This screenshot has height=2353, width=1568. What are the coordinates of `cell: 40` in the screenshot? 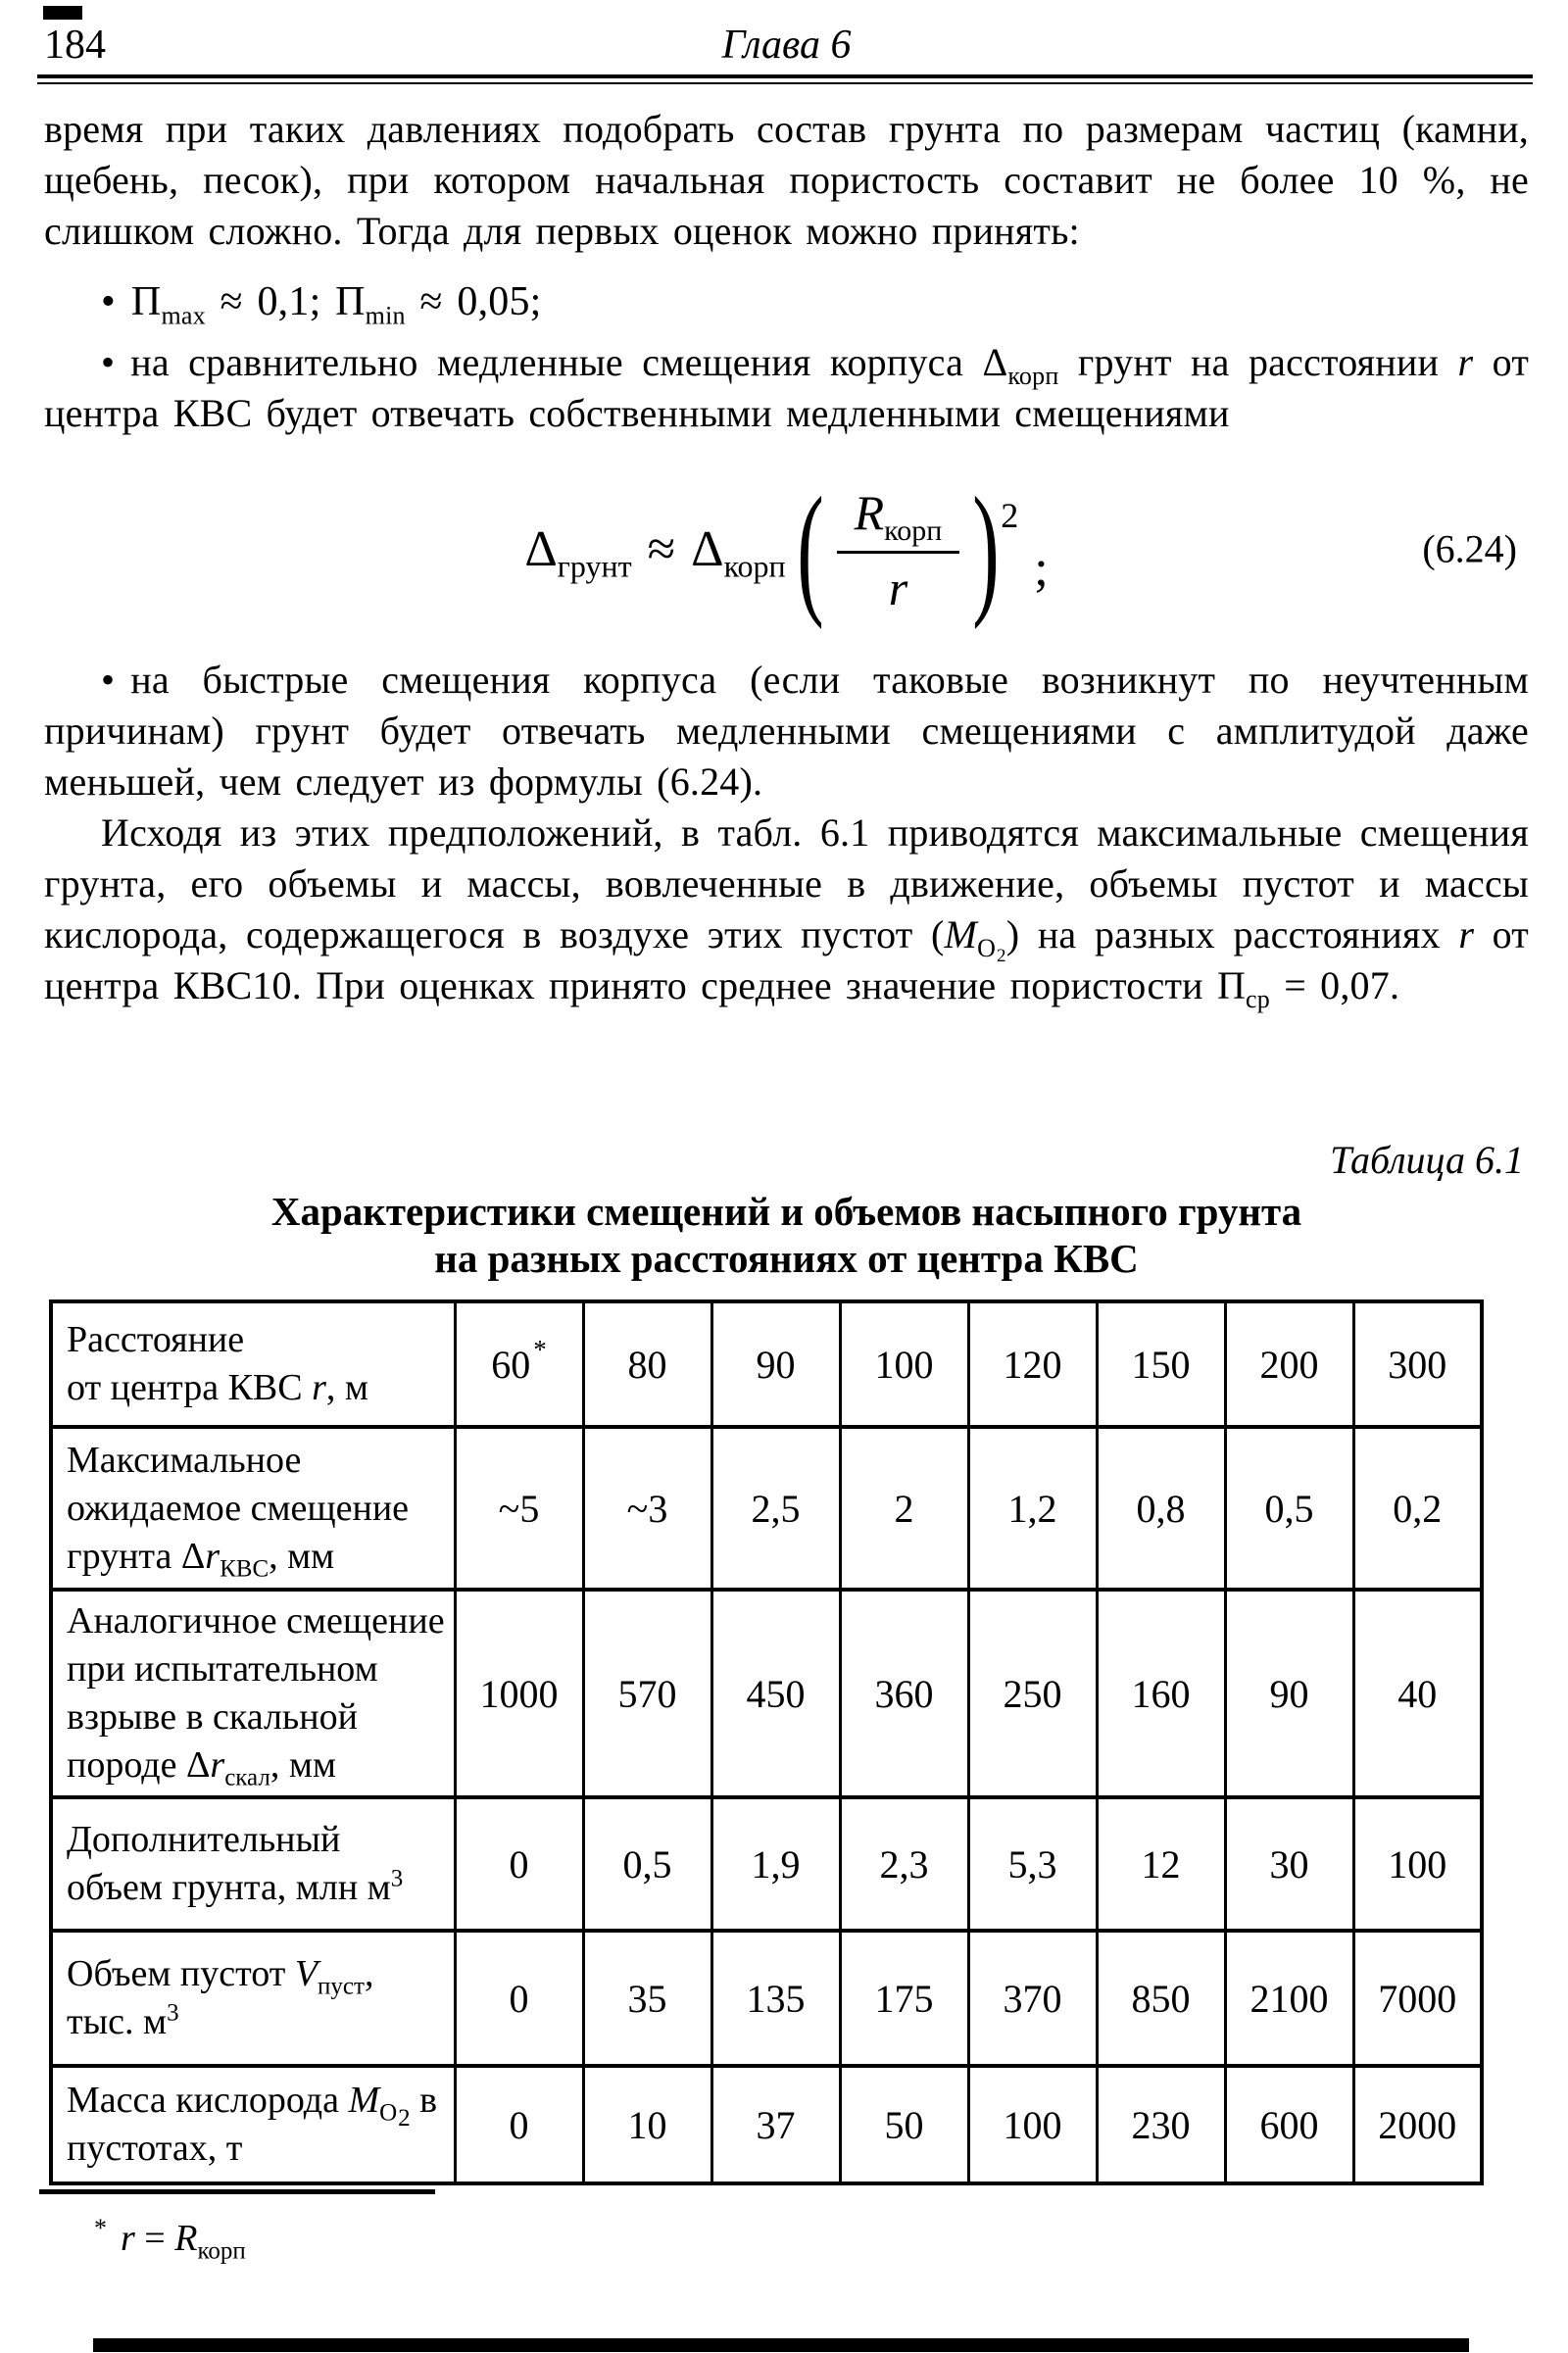 It's located at (1417, 1694).